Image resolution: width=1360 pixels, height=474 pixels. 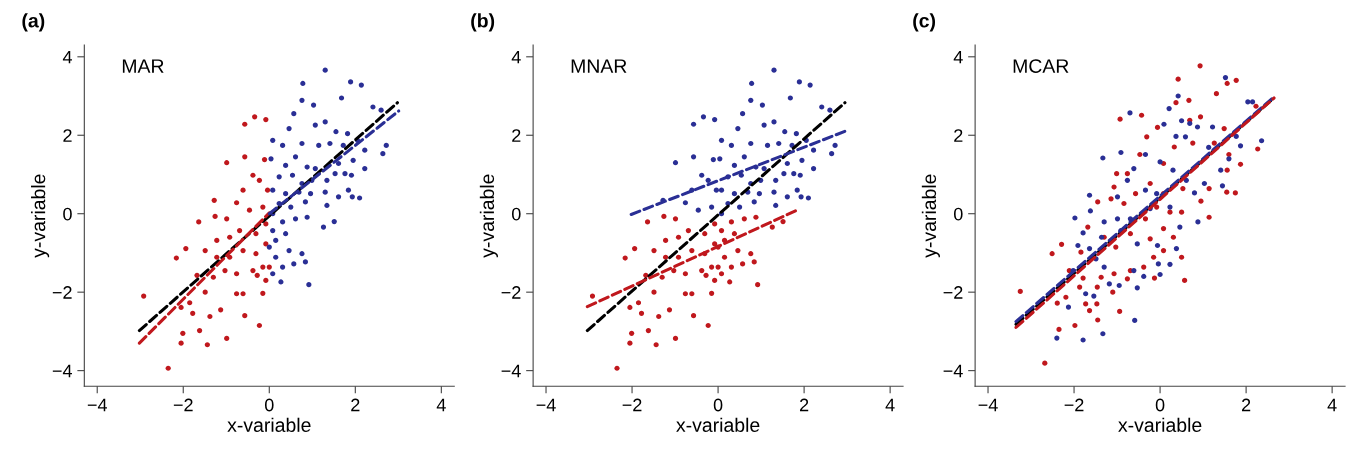 I want to click on annotation: MNAR, so click(x=599, y=66).